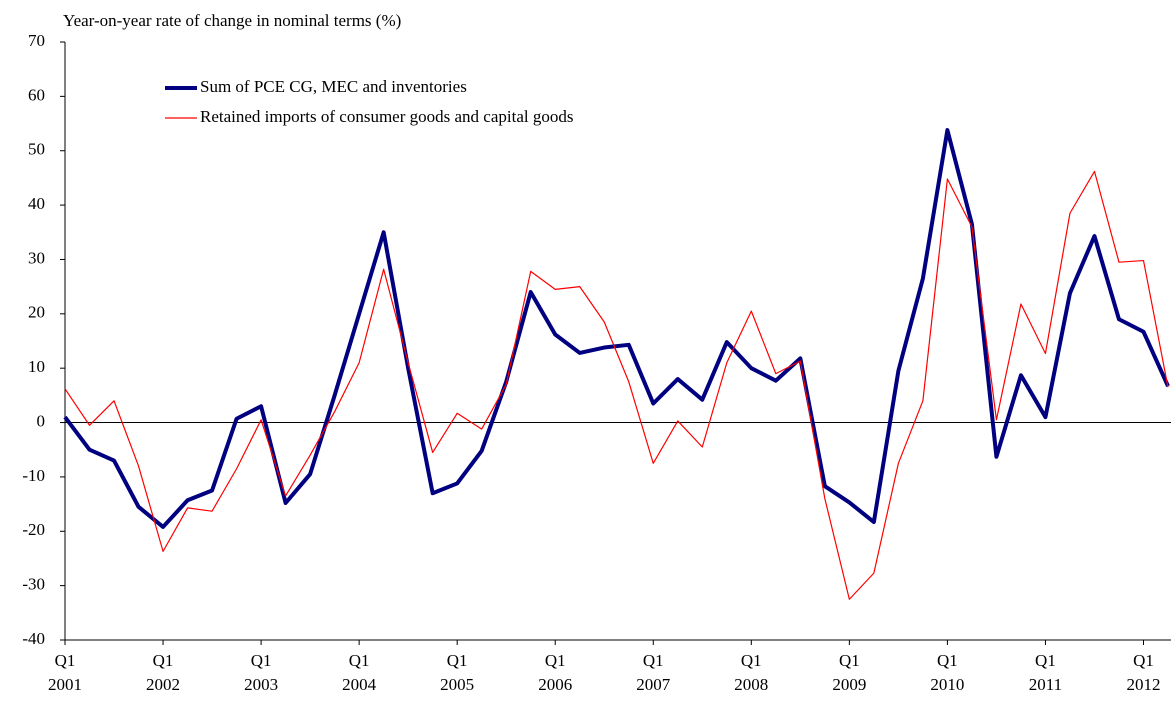 The image size is (1172, 713). I want to click on y-tick-label: 60, so click(36, 94).